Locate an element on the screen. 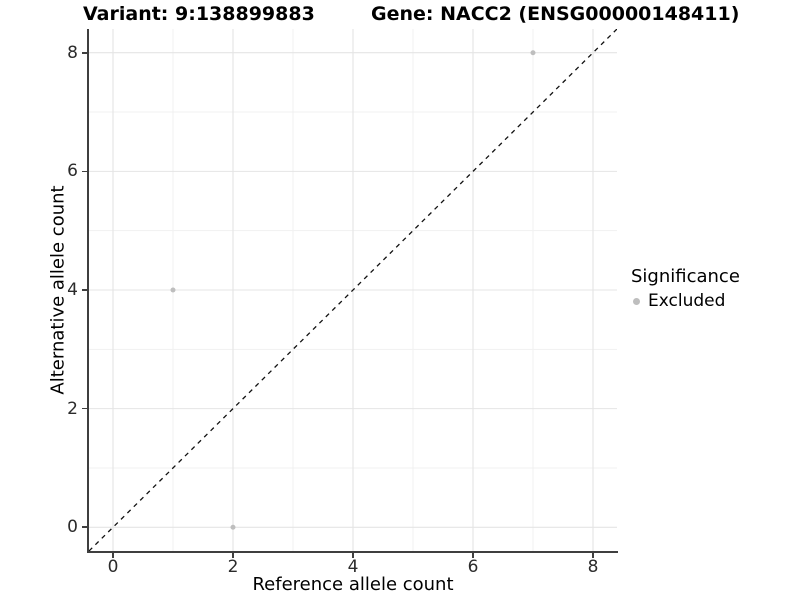 The height and width of the screenshot is (600, 800). legend-item-label: Excluded is located at coordinates (687, 301).